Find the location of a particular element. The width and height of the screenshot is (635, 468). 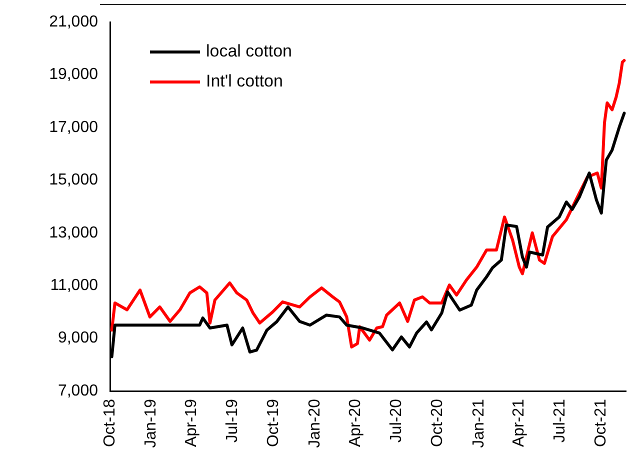

x-tick-label: Apr-21 is located at coordinates (519, 423).